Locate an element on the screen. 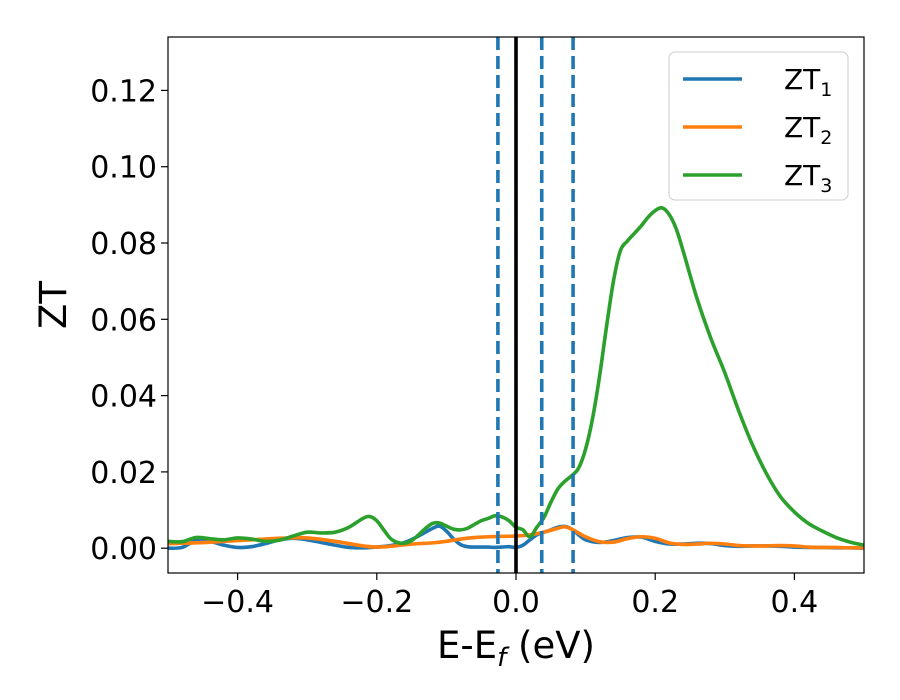  x-tick-label: 0.2 is located at coordinates (655, 602).